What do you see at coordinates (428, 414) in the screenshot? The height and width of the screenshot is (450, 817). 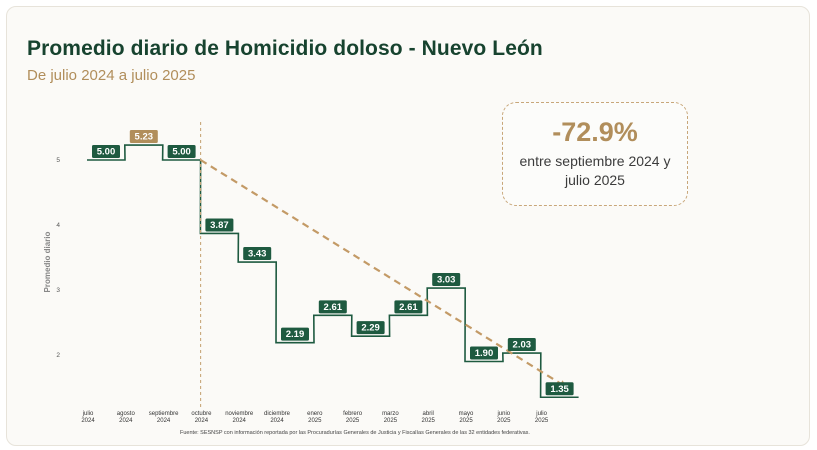 I see `x-tick-label-month: abril` at bounding box center [428, 414].